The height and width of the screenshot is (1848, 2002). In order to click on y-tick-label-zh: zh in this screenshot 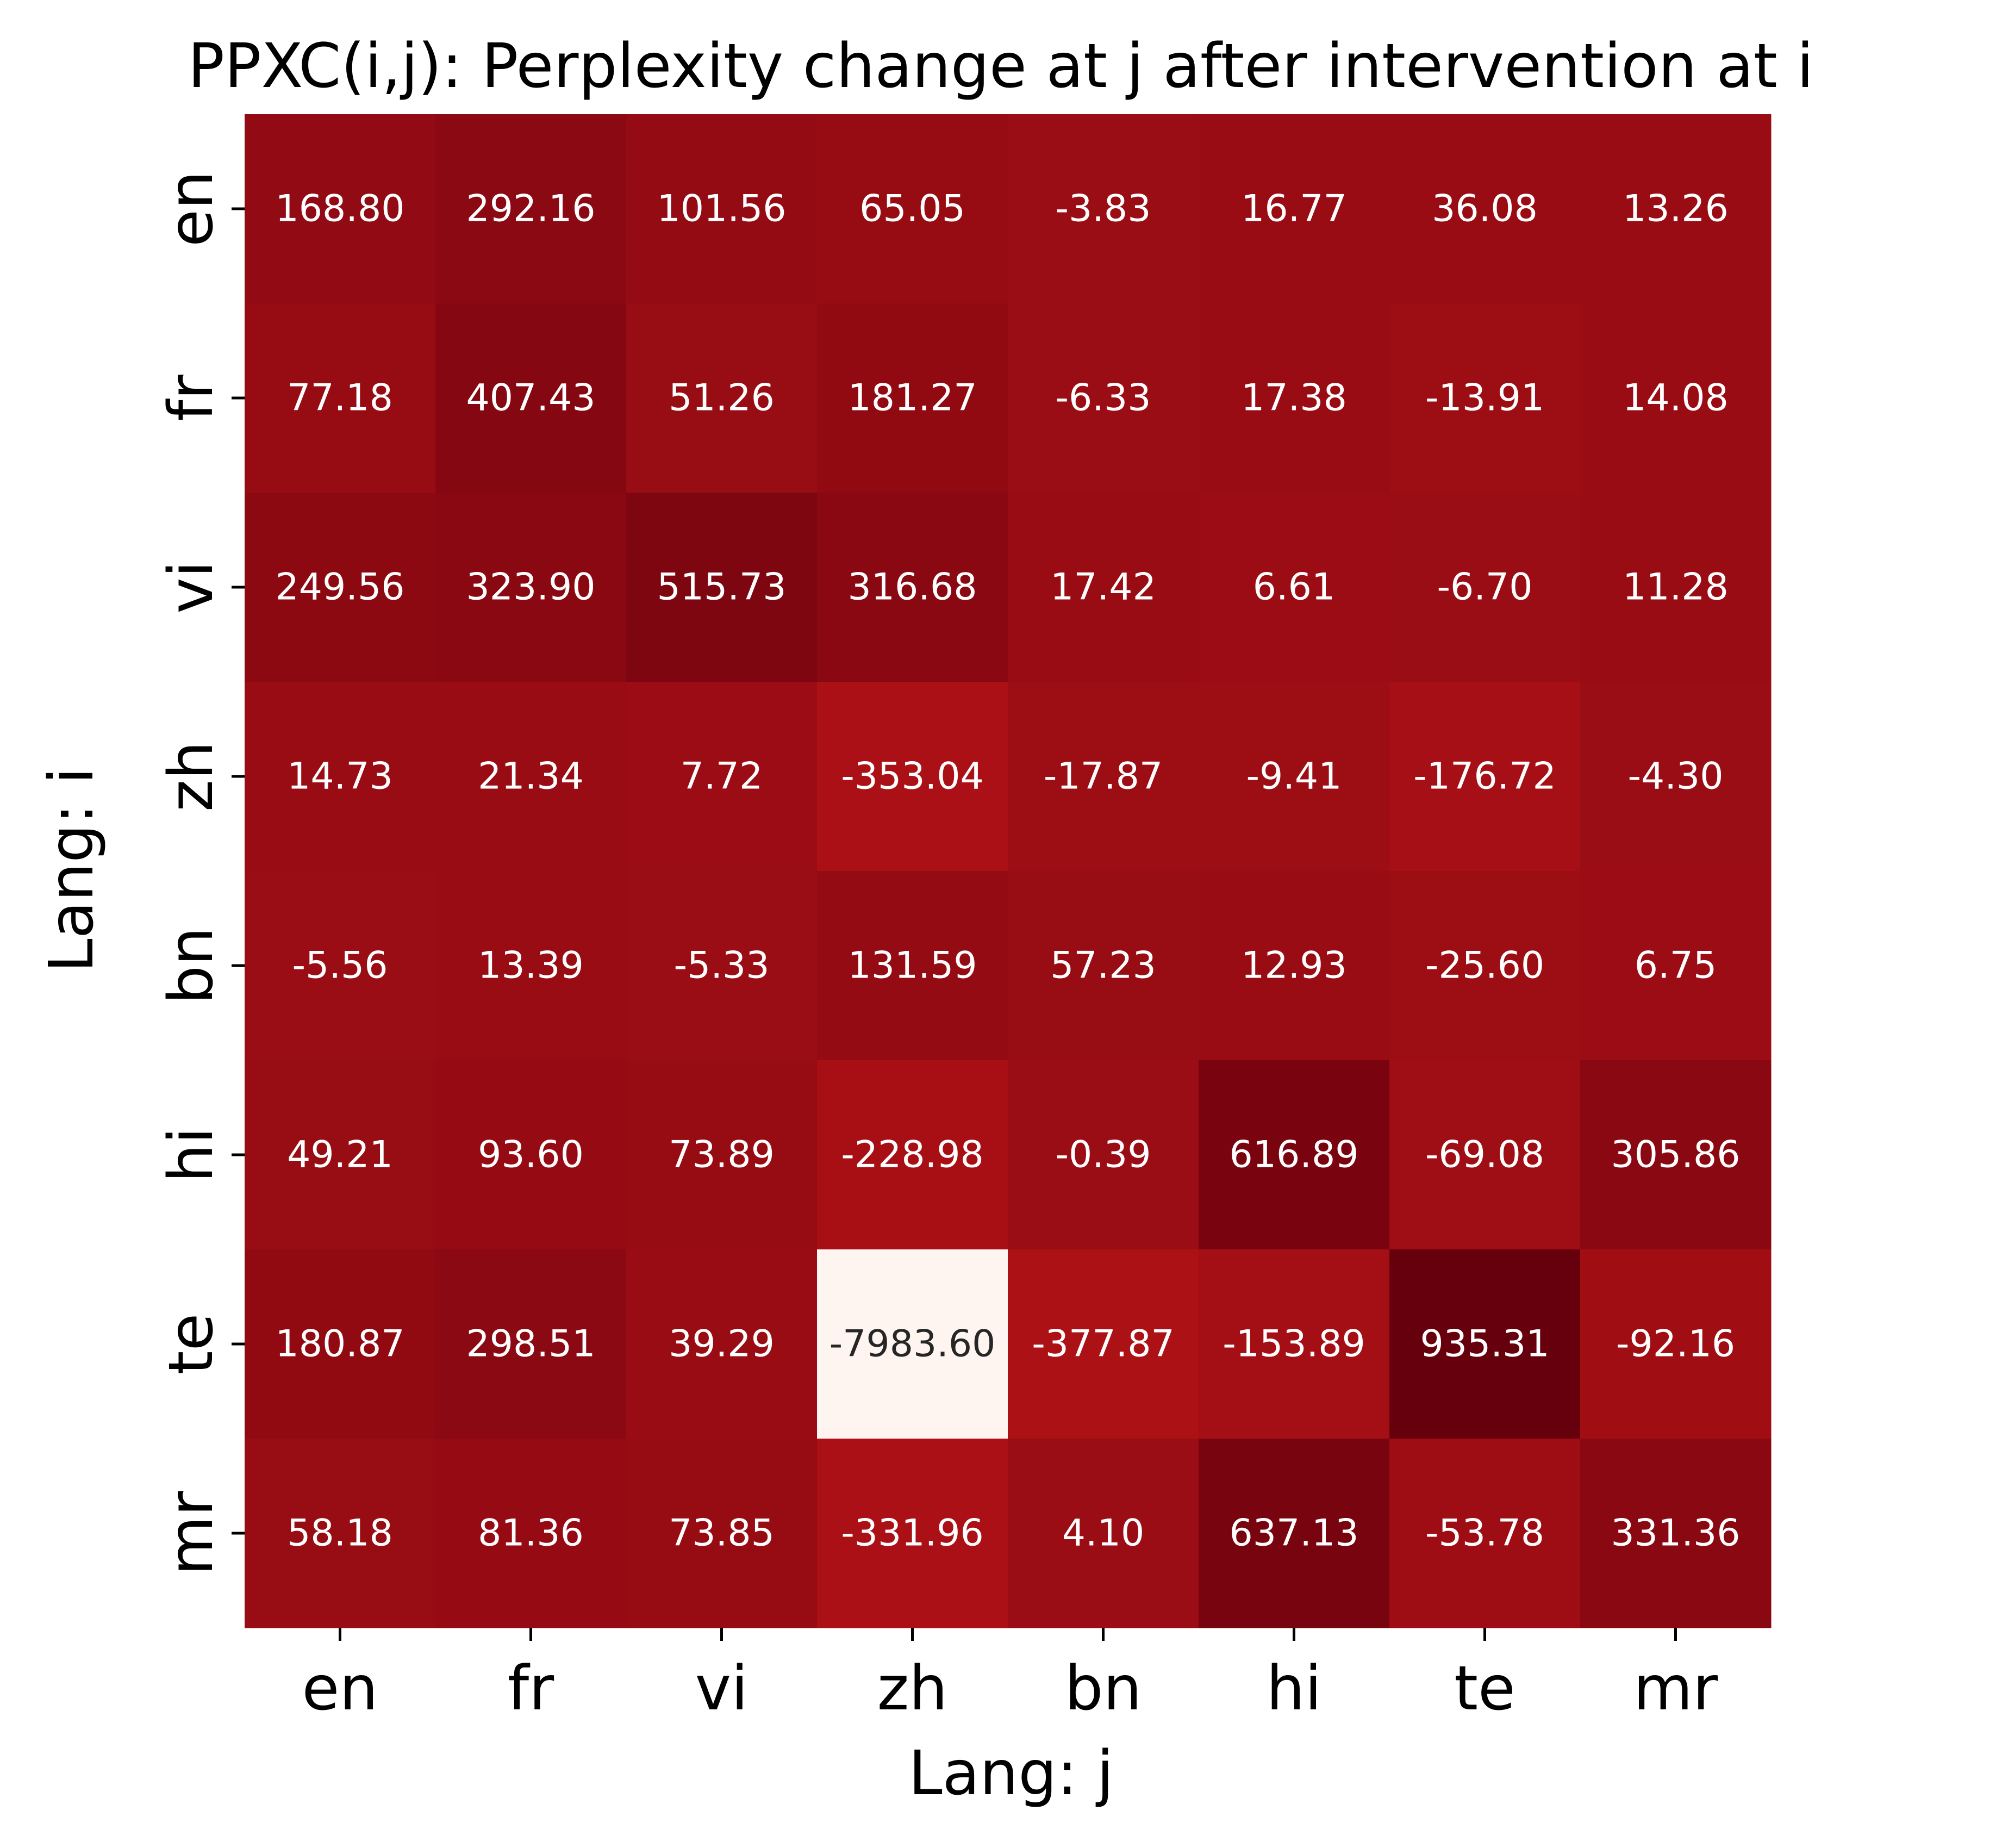, I will do `click(191, 776)`.